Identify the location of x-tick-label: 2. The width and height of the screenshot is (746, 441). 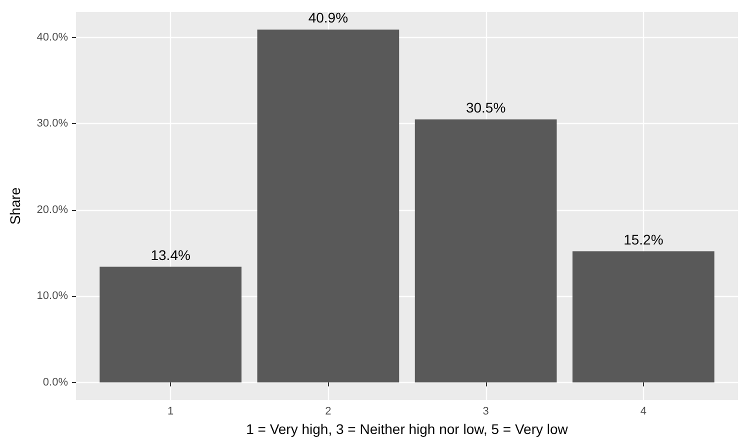
(328, 412).